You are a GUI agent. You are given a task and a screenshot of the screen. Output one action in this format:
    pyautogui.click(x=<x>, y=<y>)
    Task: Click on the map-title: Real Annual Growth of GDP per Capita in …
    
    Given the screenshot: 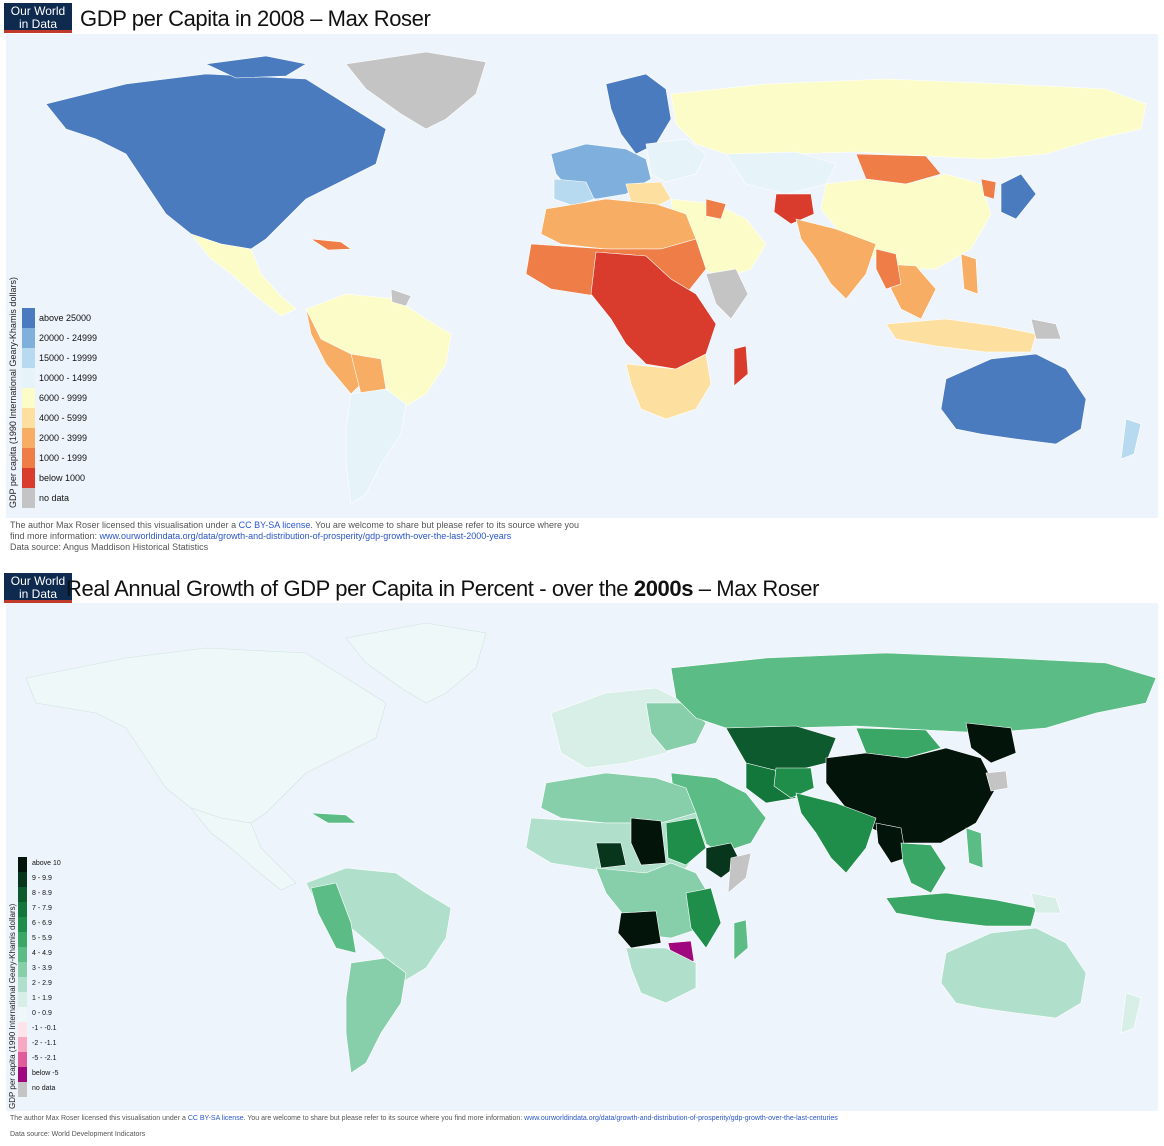 What is the action you would take?
    pyautogui.click(x=443, y=588)
    